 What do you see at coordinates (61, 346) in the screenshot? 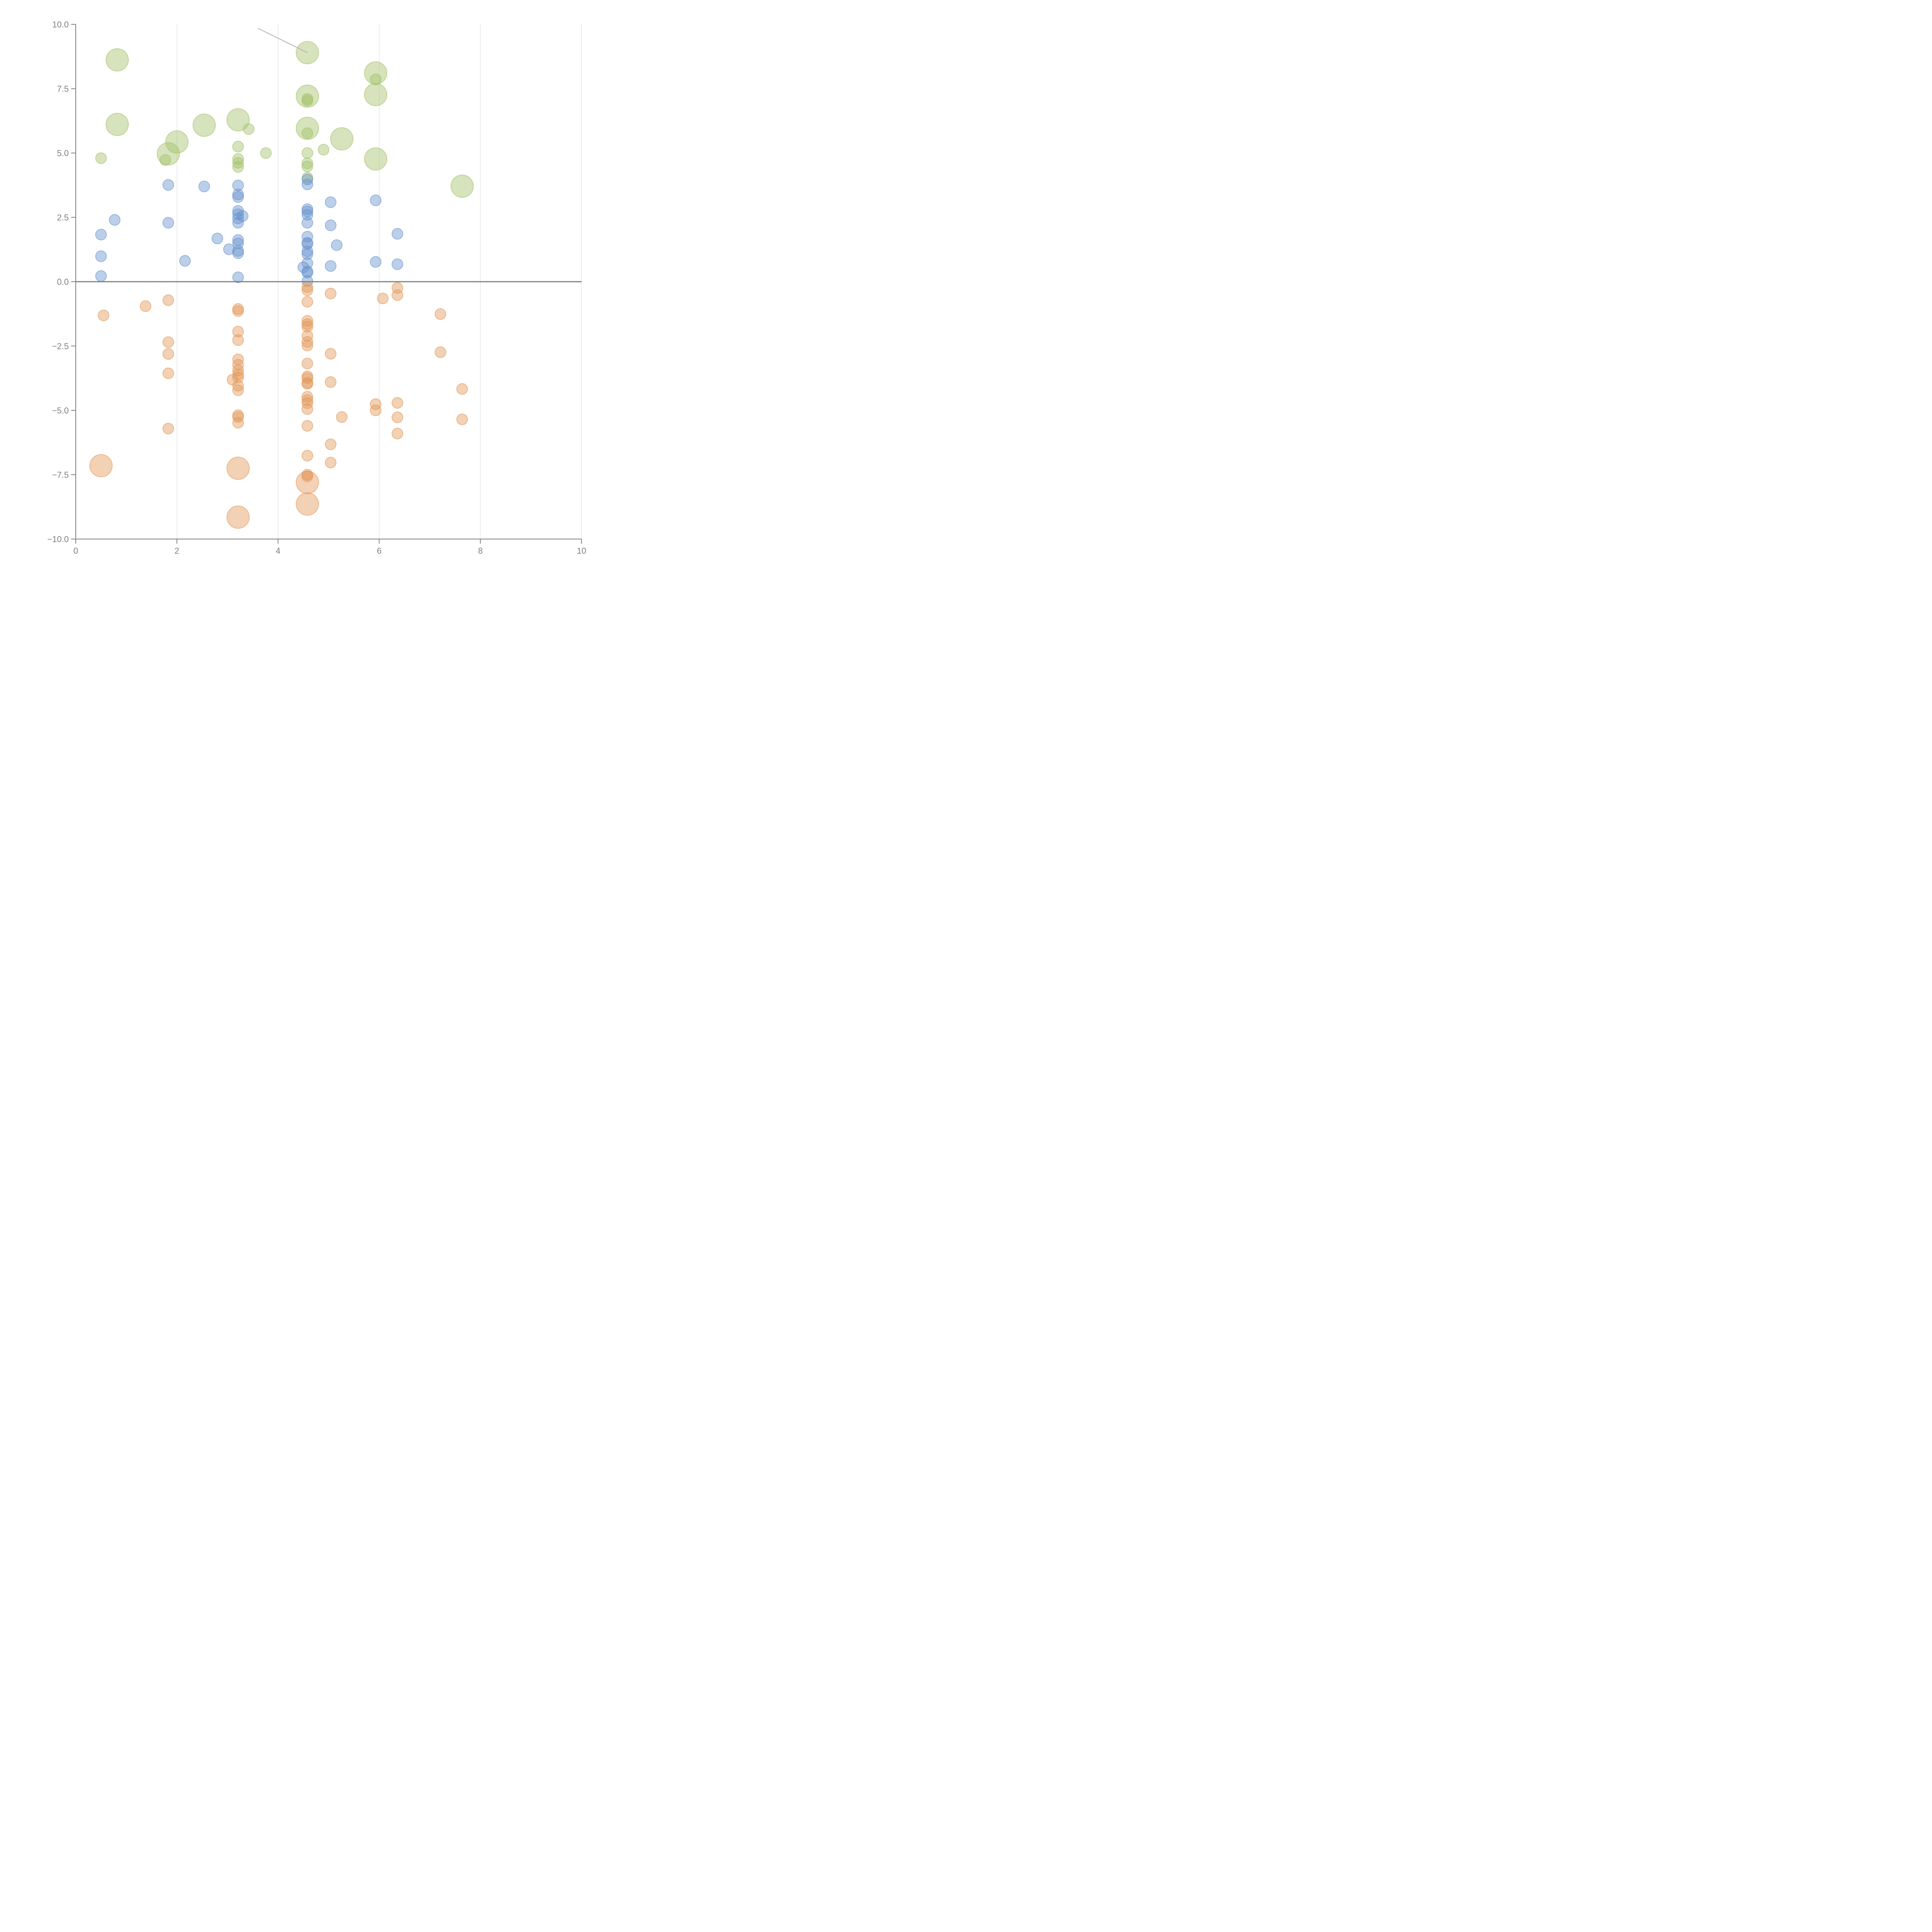
I see `y-tick-label: −2.5` at bounding box center [61, 346].